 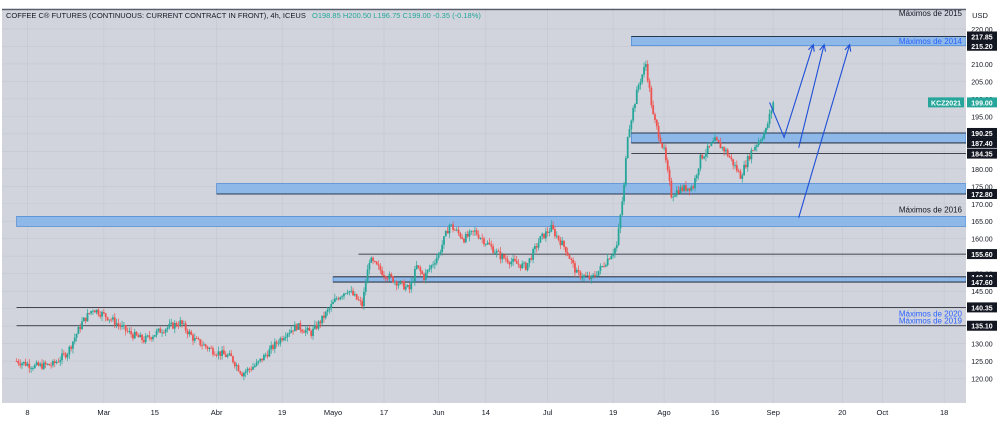 What do you see at coordinates (982, 103) in the screenshot?
I see `last-price-tag: 199.00` at bounding box center [982, 103].